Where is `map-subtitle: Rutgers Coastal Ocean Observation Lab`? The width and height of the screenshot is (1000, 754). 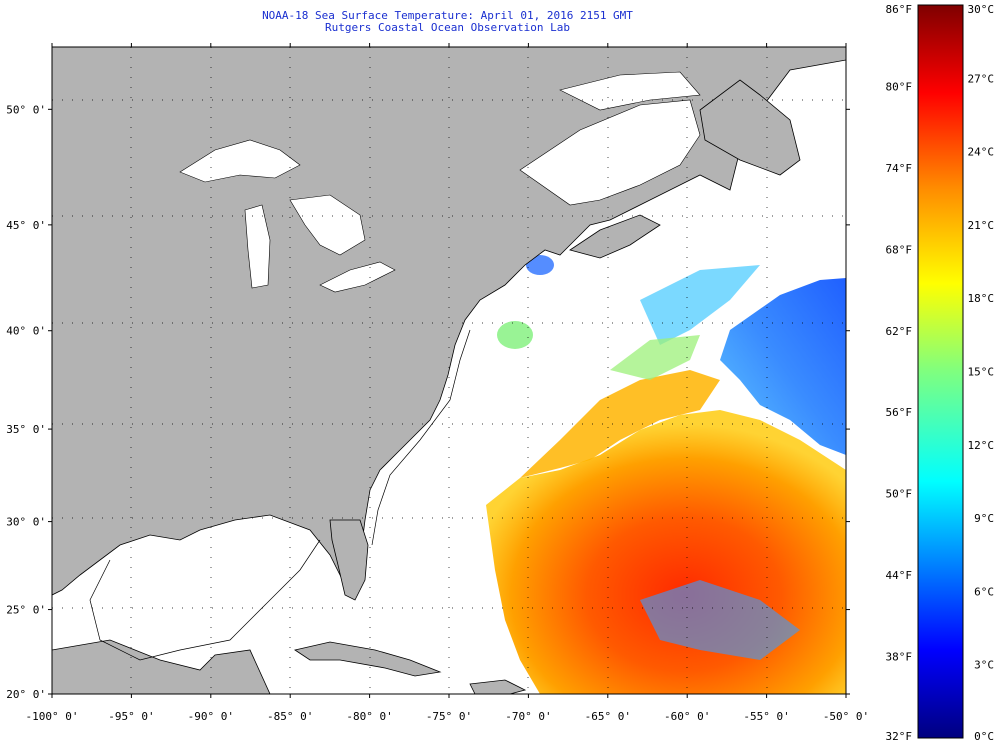
map-subtitle: Rutgers Coastal Ocean Observation Lab is located at coordinates (447, 27).